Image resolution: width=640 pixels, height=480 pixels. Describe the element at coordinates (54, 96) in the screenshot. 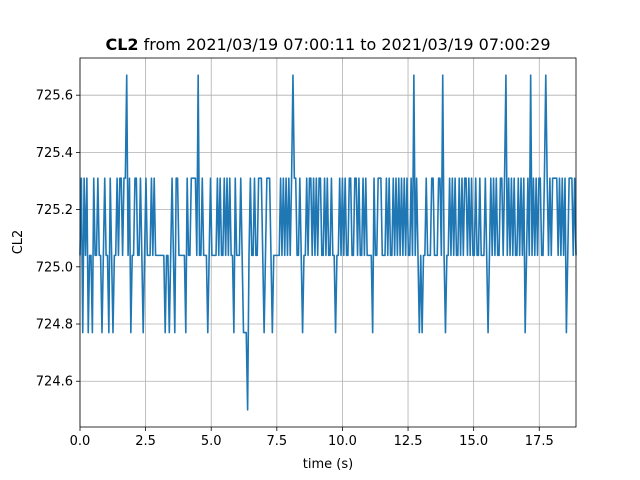

I see `y-tick-label: 725.6` at that location.